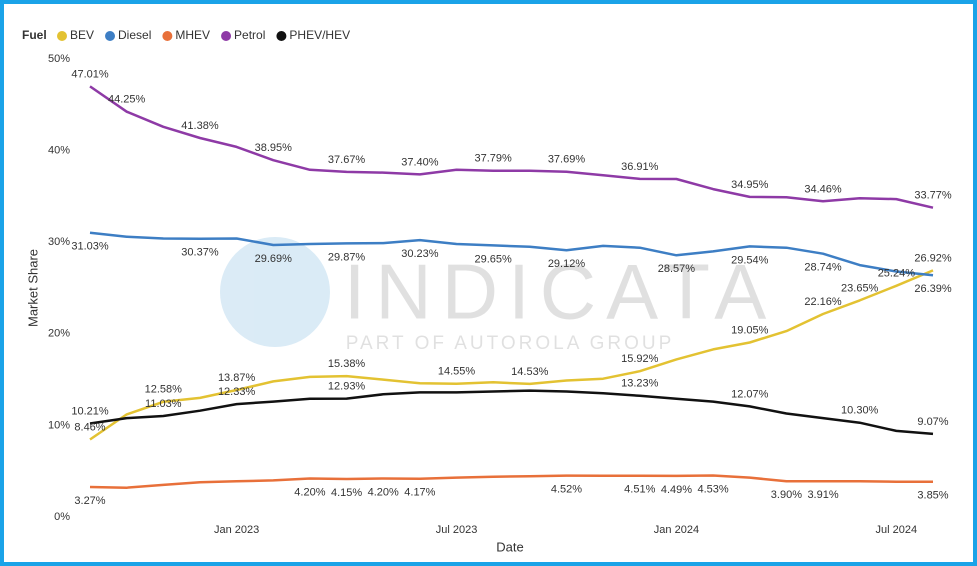 The image size is (977, 566). Describe the element at coordinates (89, 427) in the screenshot. I see `data-label: 8.46%` at that location.